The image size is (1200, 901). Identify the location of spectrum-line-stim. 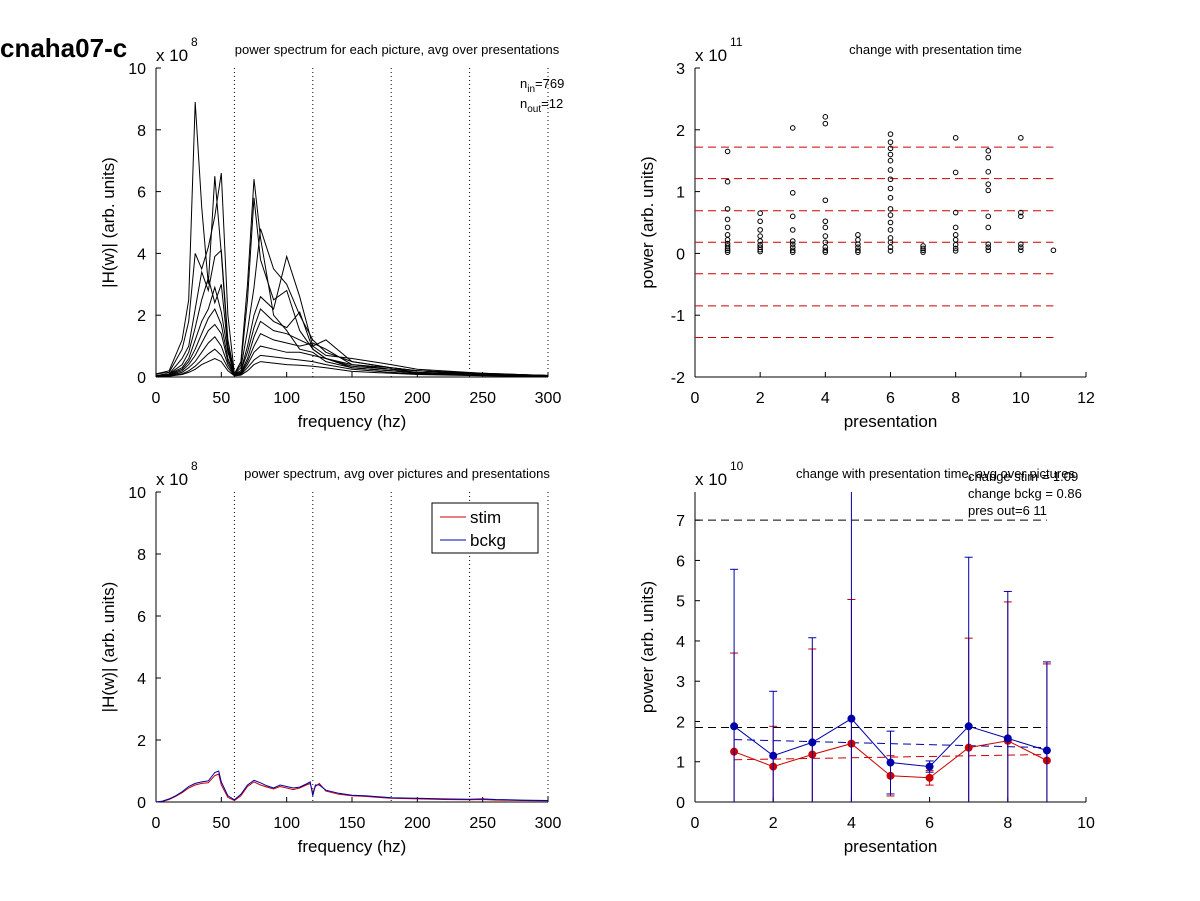
(352, 788).